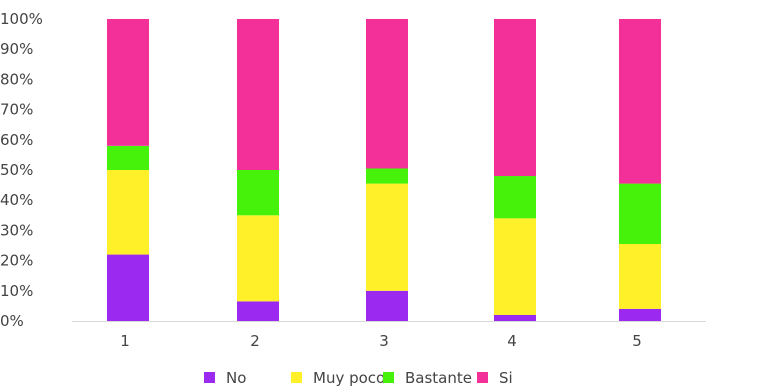  What do you see at coordinates (16, 140) in the screenshot?
I see `y-tick-label: 60%` at bounding box center [16, 140].